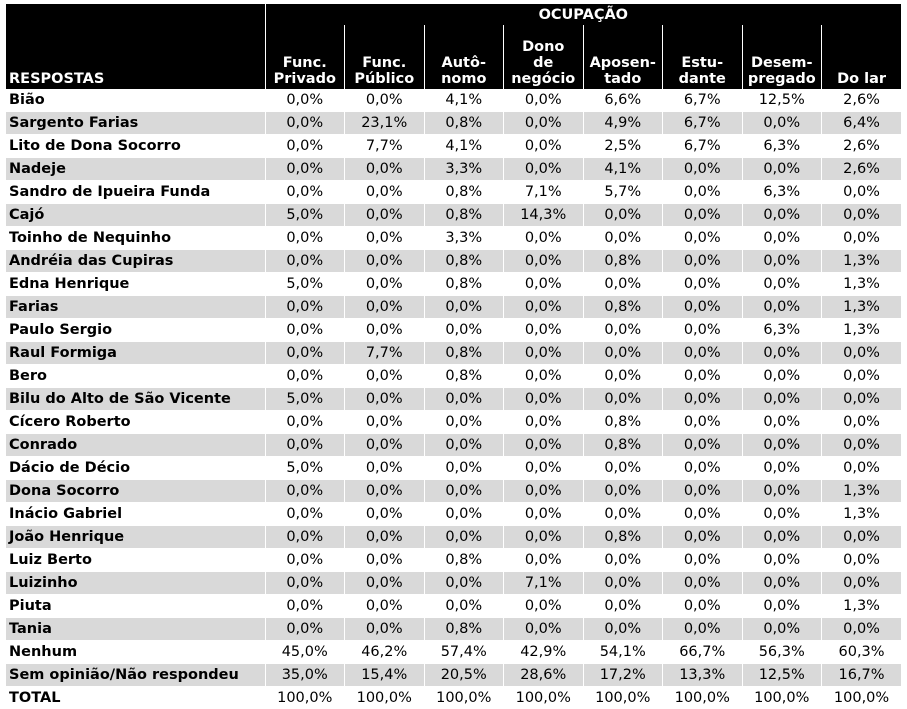 Image resolution: width=907 pixels, height=709 pixels. I want to click on row-label: Nadeje, so click(135, 169).